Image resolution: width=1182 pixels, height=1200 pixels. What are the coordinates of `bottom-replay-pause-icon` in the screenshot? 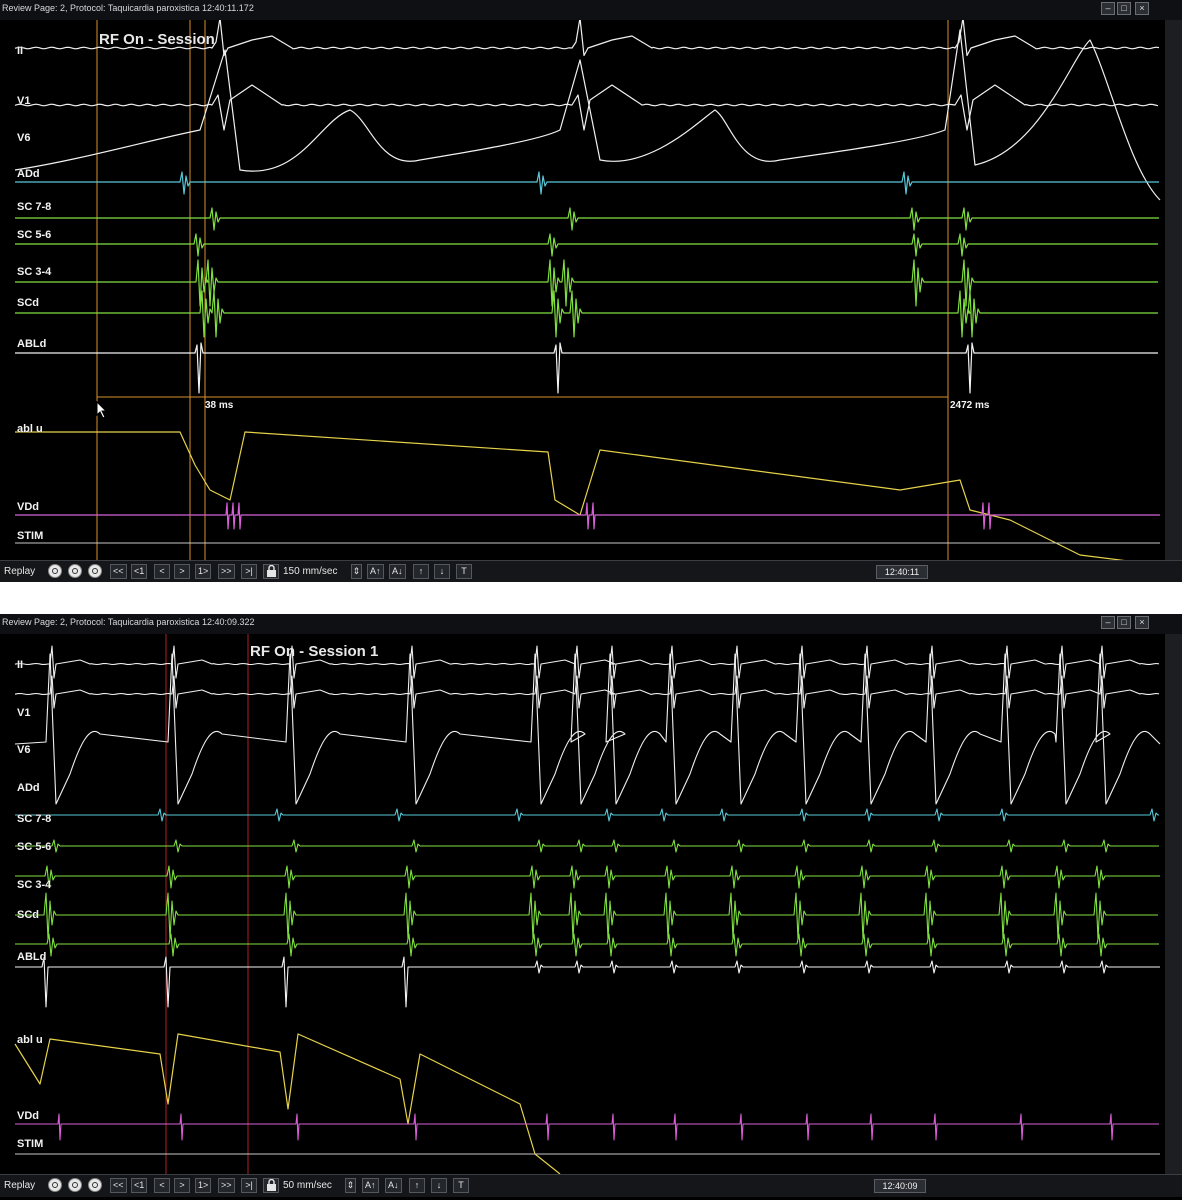 It's located at (75, 1185).